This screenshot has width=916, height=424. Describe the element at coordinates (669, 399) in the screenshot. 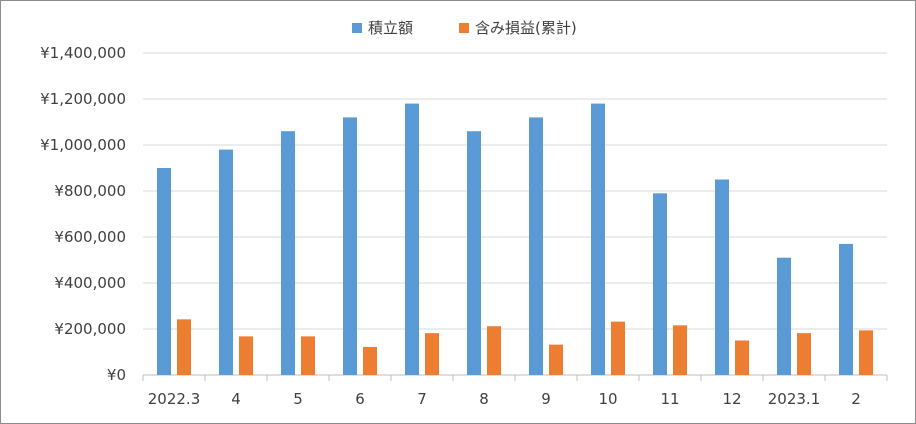

I see `x-tick-label: 11` at that location.